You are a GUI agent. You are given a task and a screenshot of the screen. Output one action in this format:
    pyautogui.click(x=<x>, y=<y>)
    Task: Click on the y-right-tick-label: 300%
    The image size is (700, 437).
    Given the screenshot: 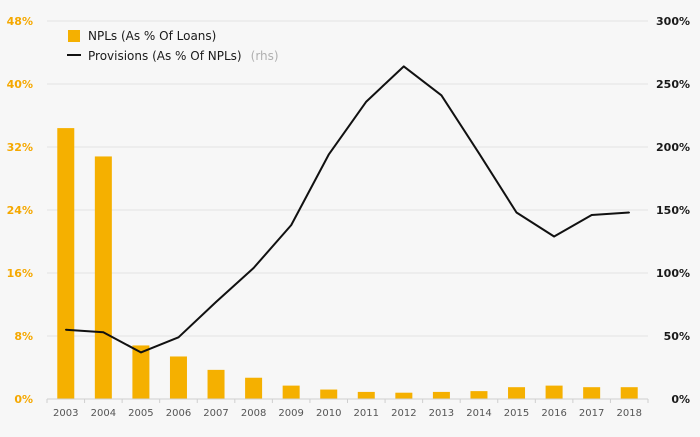 What is the action you would take?
    pyautogui.click(x=673, y=21)
    